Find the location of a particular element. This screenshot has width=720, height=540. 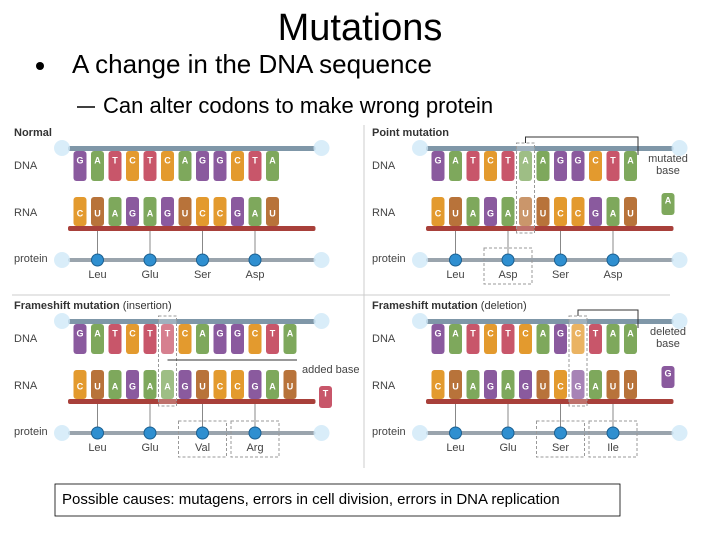

panel-title: Normal is located at coordinates (33, 133).